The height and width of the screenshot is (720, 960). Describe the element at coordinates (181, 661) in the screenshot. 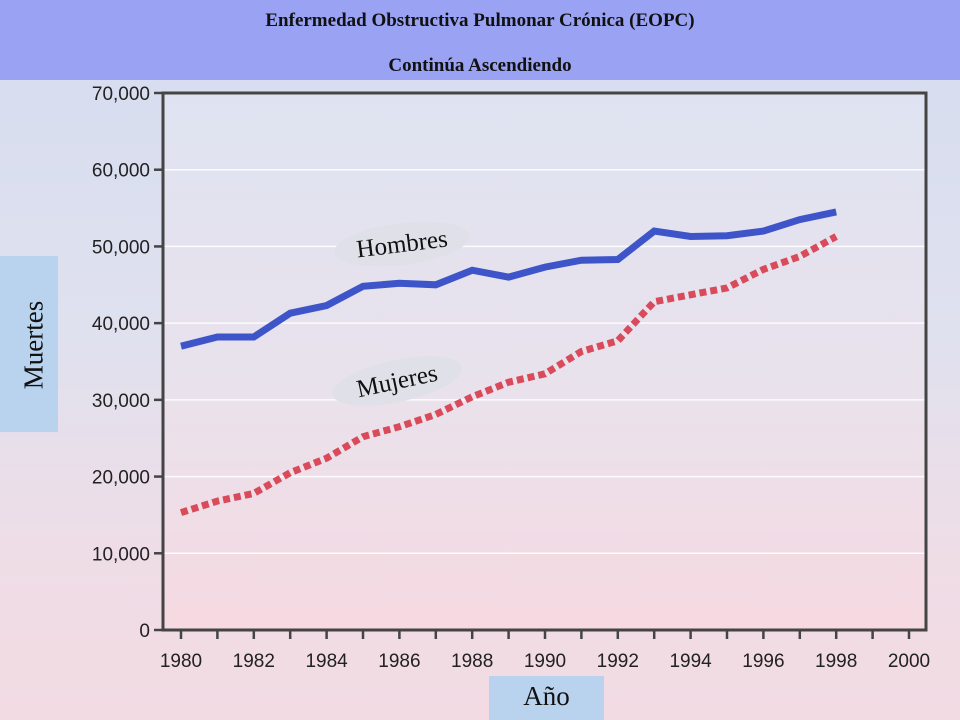

I see `x-tick-label: 1980` at that location.